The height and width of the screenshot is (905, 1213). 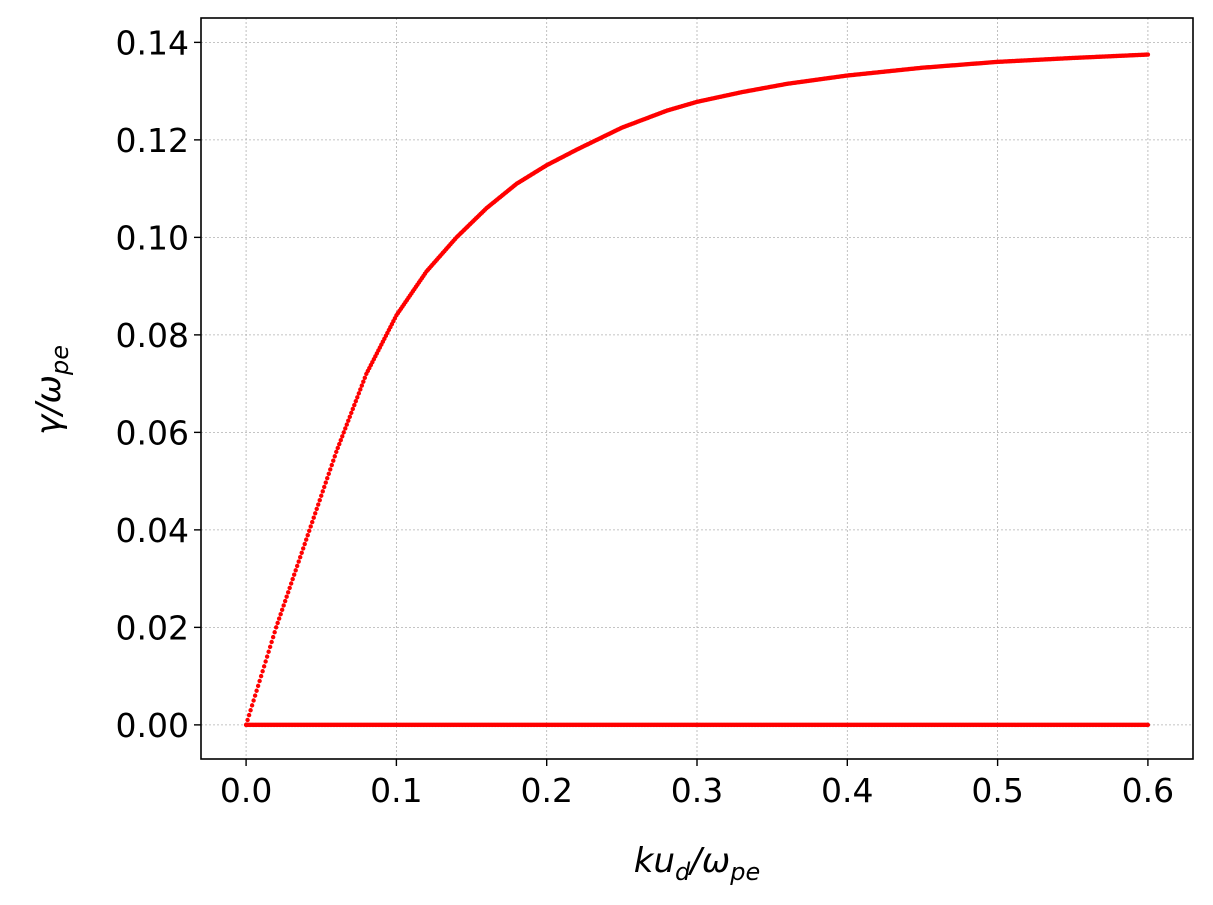 What do you see at coordinates (546, 790) in the screenshot?
I see `x-tick-label: 0.2` at bounding box center [546, 790].